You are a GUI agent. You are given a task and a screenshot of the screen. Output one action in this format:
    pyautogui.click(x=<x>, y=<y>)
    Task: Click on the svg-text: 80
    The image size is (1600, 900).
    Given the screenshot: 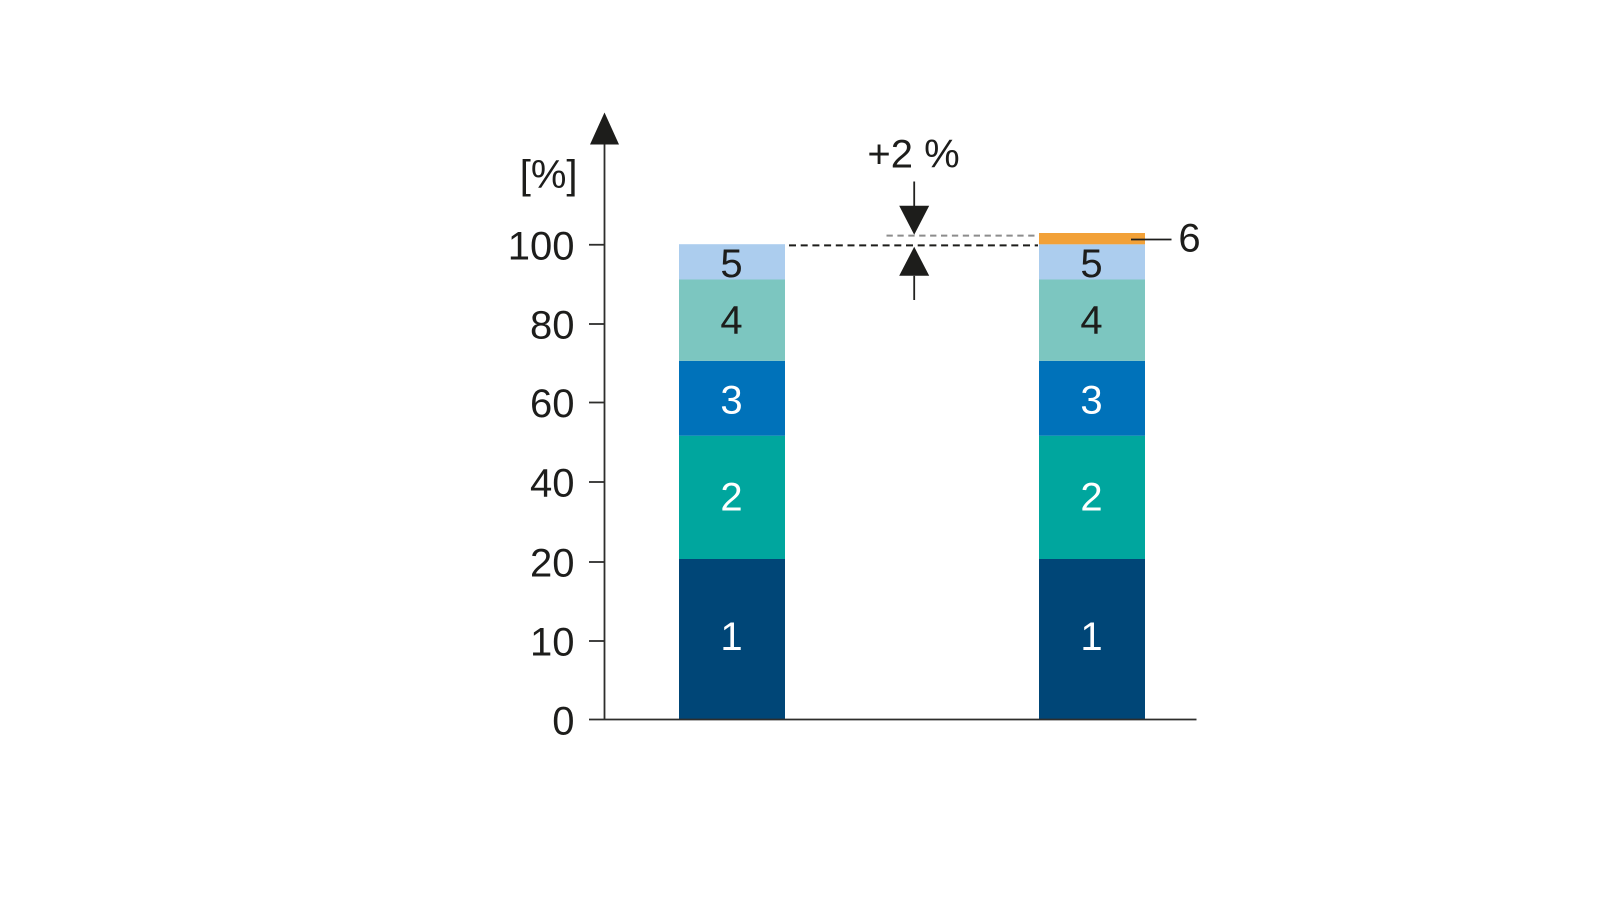 What is the action you would take?
    pyautogui.click(x=552, y=326)
    